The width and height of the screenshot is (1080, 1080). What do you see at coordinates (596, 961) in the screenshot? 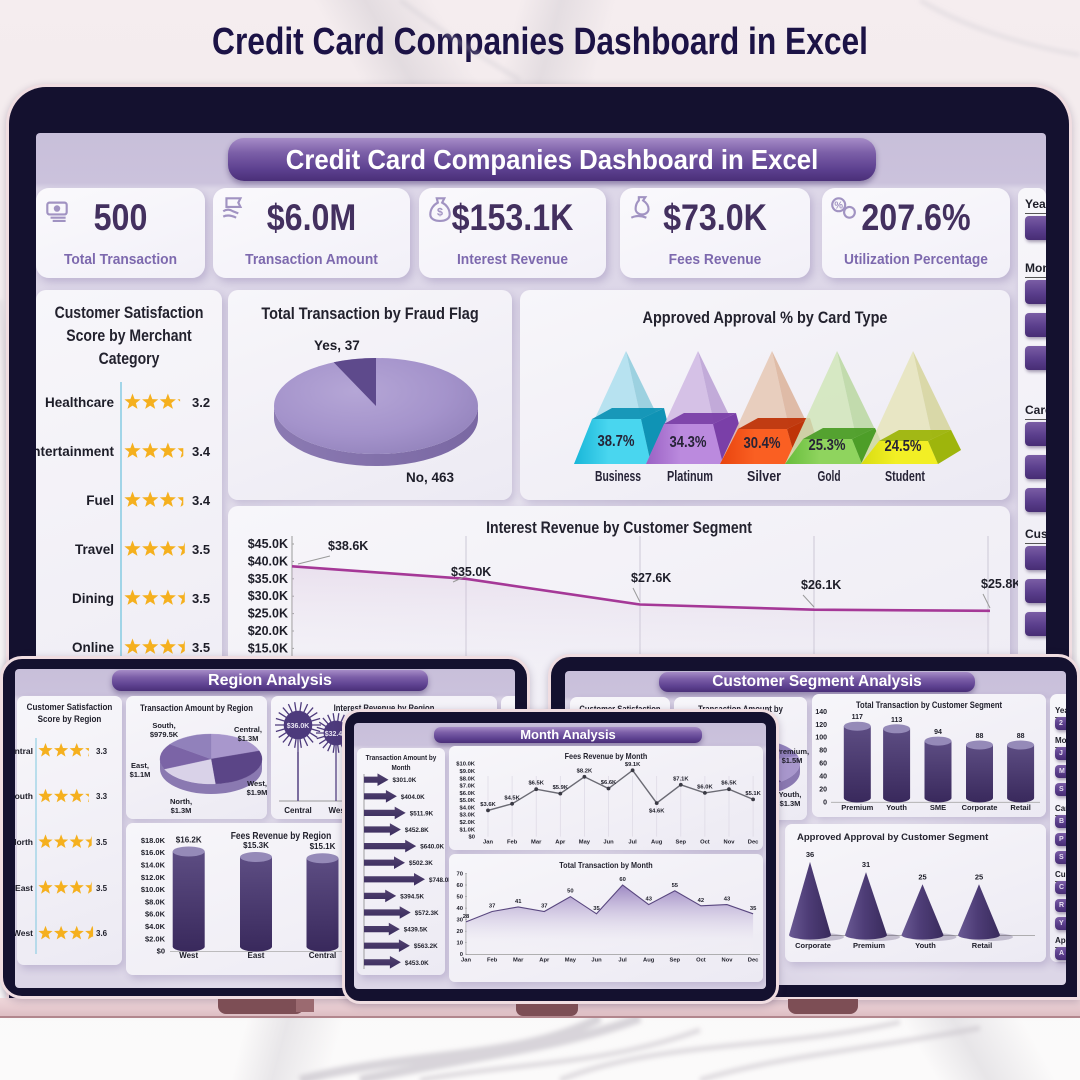
I see `svg-text: Jun` at bounding box center [596, 961].